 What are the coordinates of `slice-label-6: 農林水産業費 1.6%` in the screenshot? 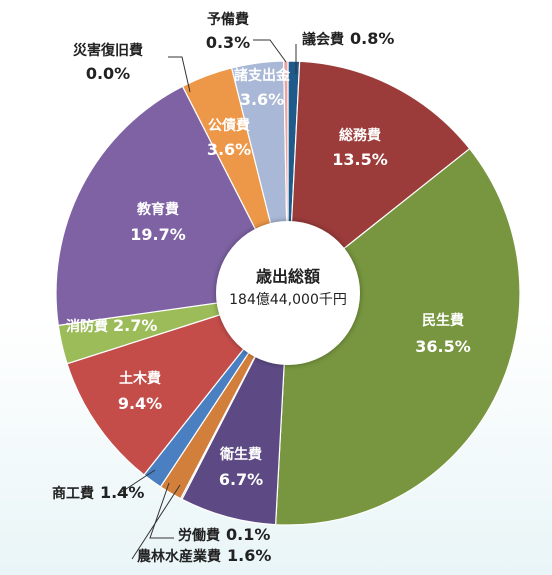 It's located at (204, 555).